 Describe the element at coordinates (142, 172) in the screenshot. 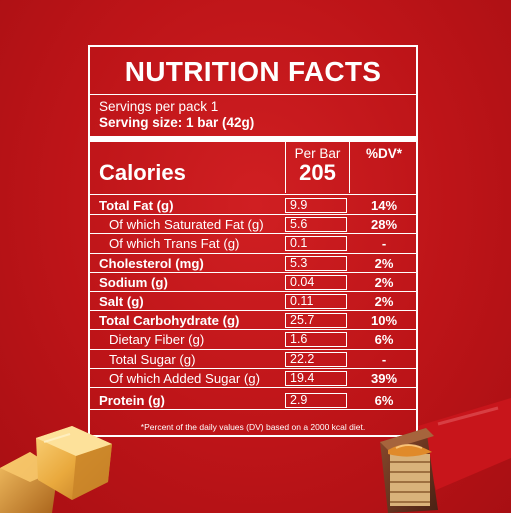

I see `calories-label: Calories` at that location.